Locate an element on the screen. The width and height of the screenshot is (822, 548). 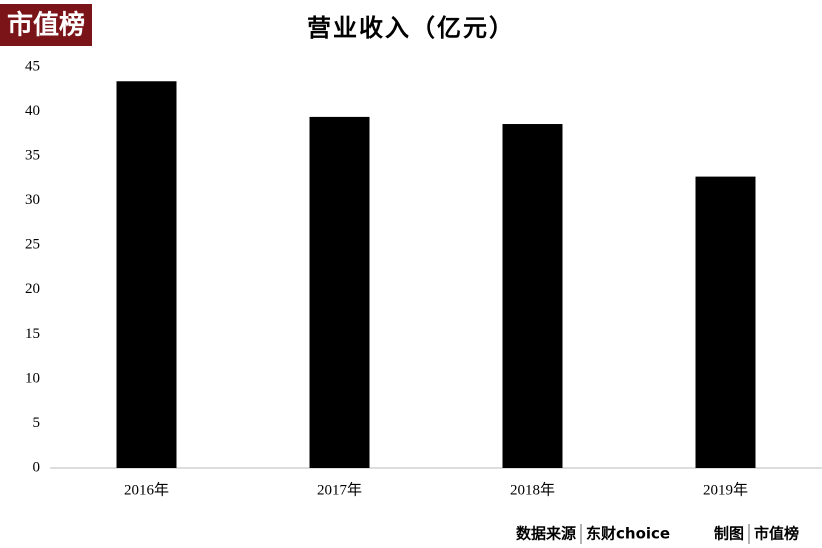
y-tick-label: 40 is located at coordinates (32, 111).